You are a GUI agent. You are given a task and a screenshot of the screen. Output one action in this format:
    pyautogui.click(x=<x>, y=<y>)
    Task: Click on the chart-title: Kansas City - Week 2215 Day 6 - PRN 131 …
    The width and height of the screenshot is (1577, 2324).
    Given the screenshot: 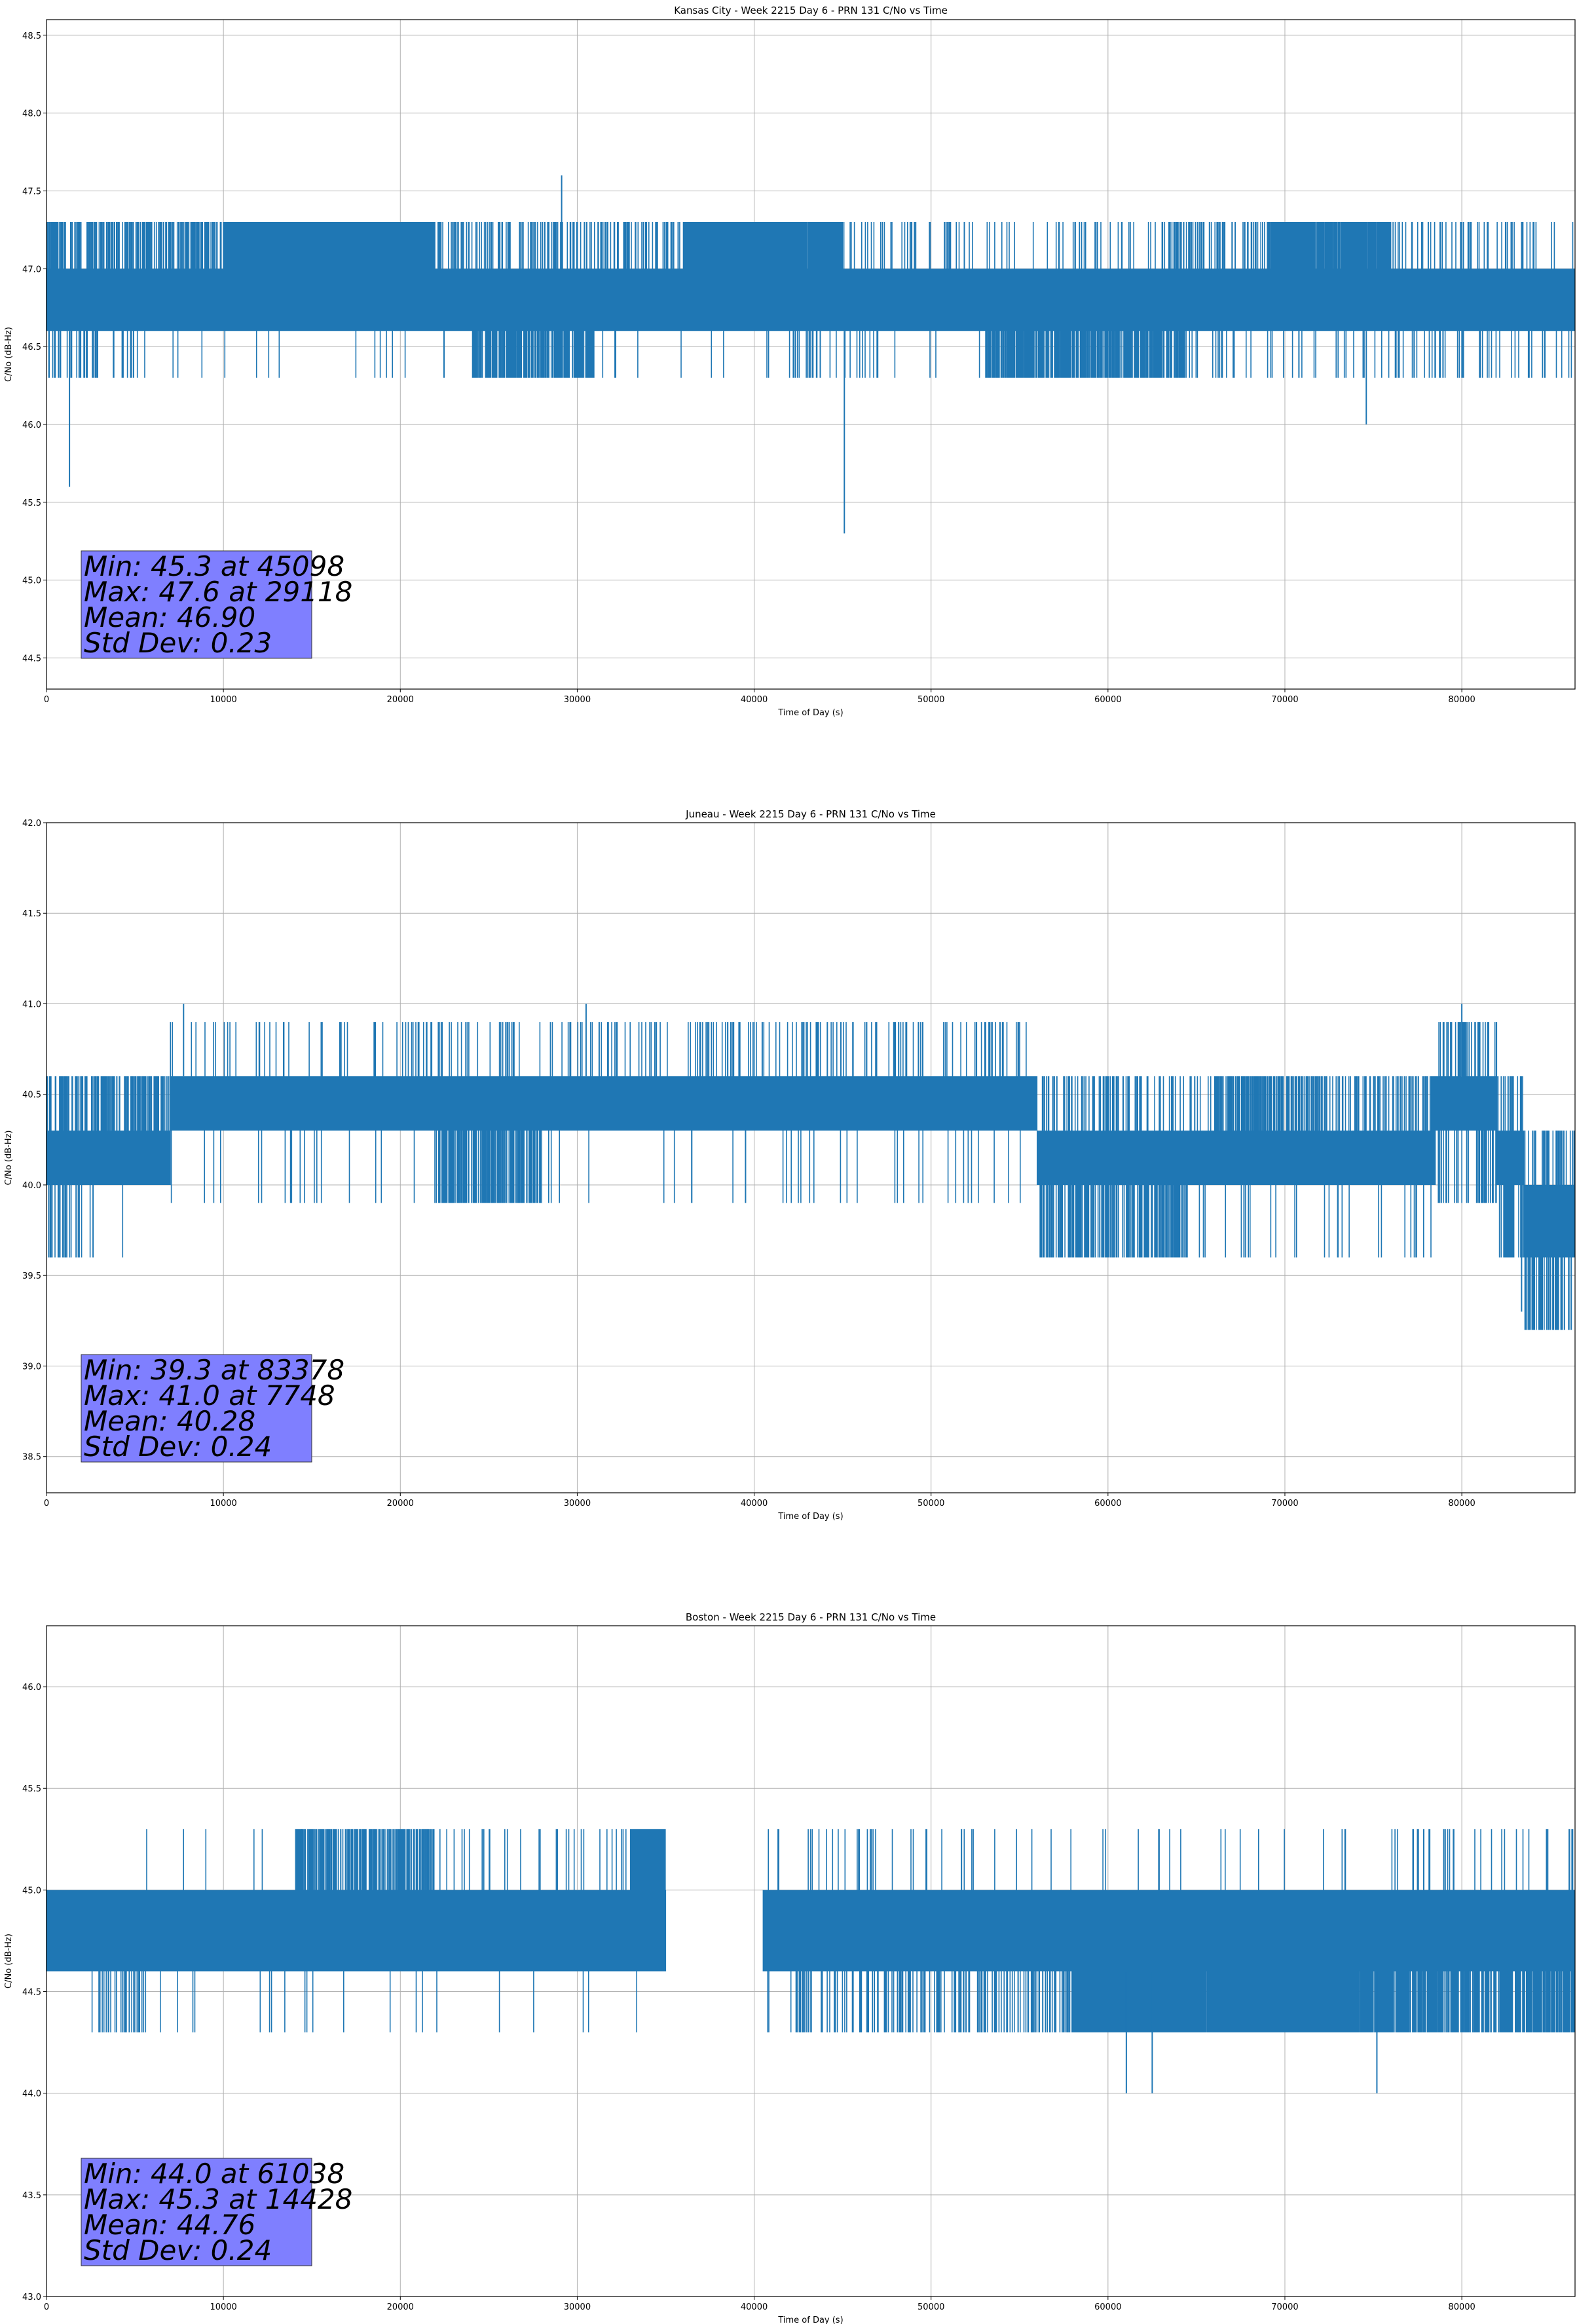 What is the action you would take?
    pyautogui.click(x=811, y=10)
    